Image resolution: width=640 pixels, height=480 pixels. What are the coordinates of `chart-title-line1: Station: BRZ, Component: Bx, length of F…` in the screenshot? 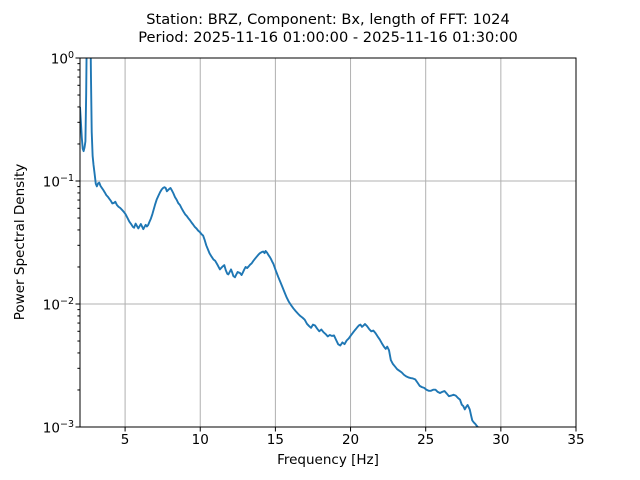 It's located at (328, 19).